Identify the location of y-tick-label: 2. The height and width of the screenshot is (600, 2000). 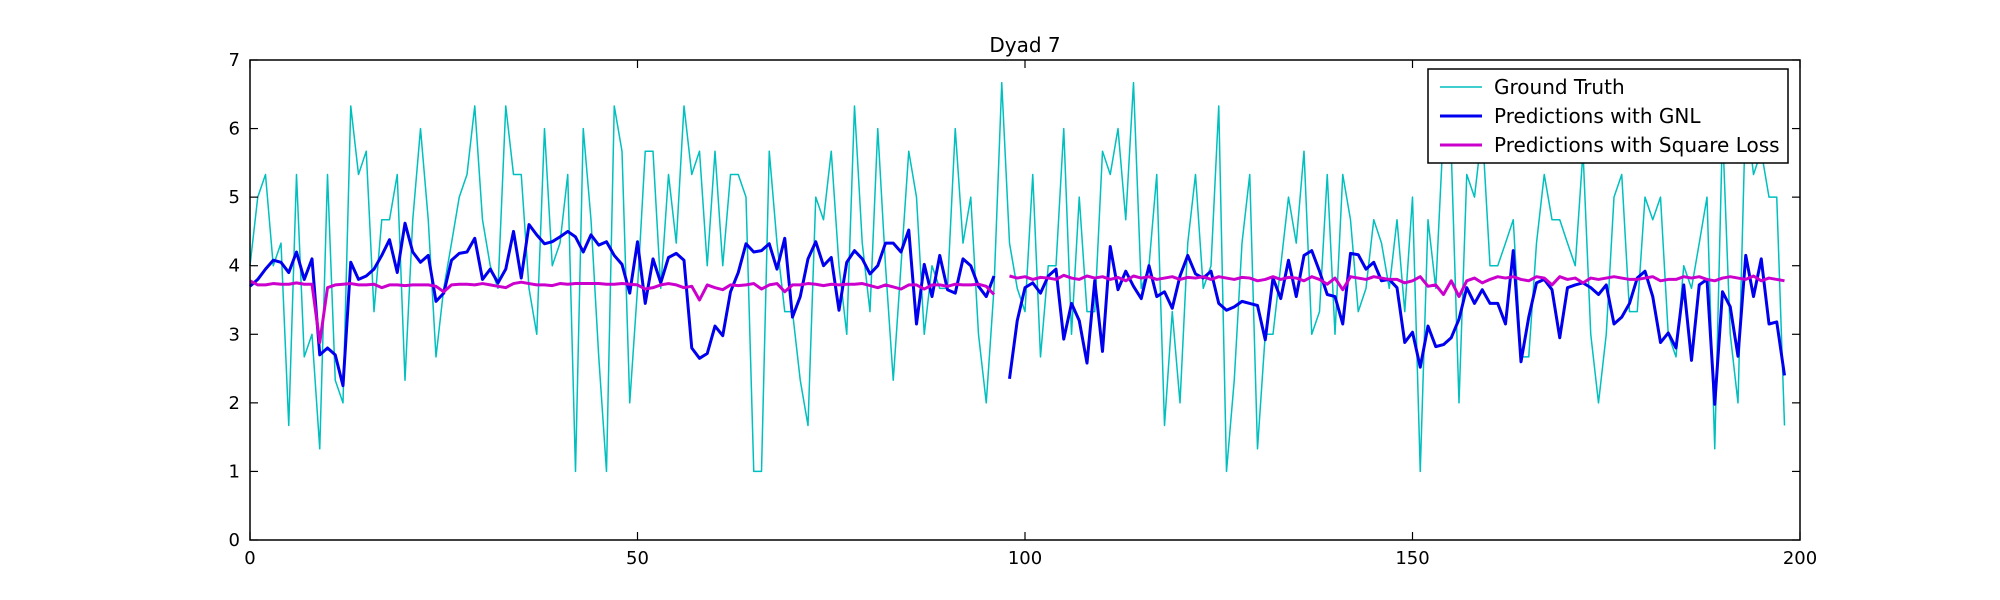
(234, 403).